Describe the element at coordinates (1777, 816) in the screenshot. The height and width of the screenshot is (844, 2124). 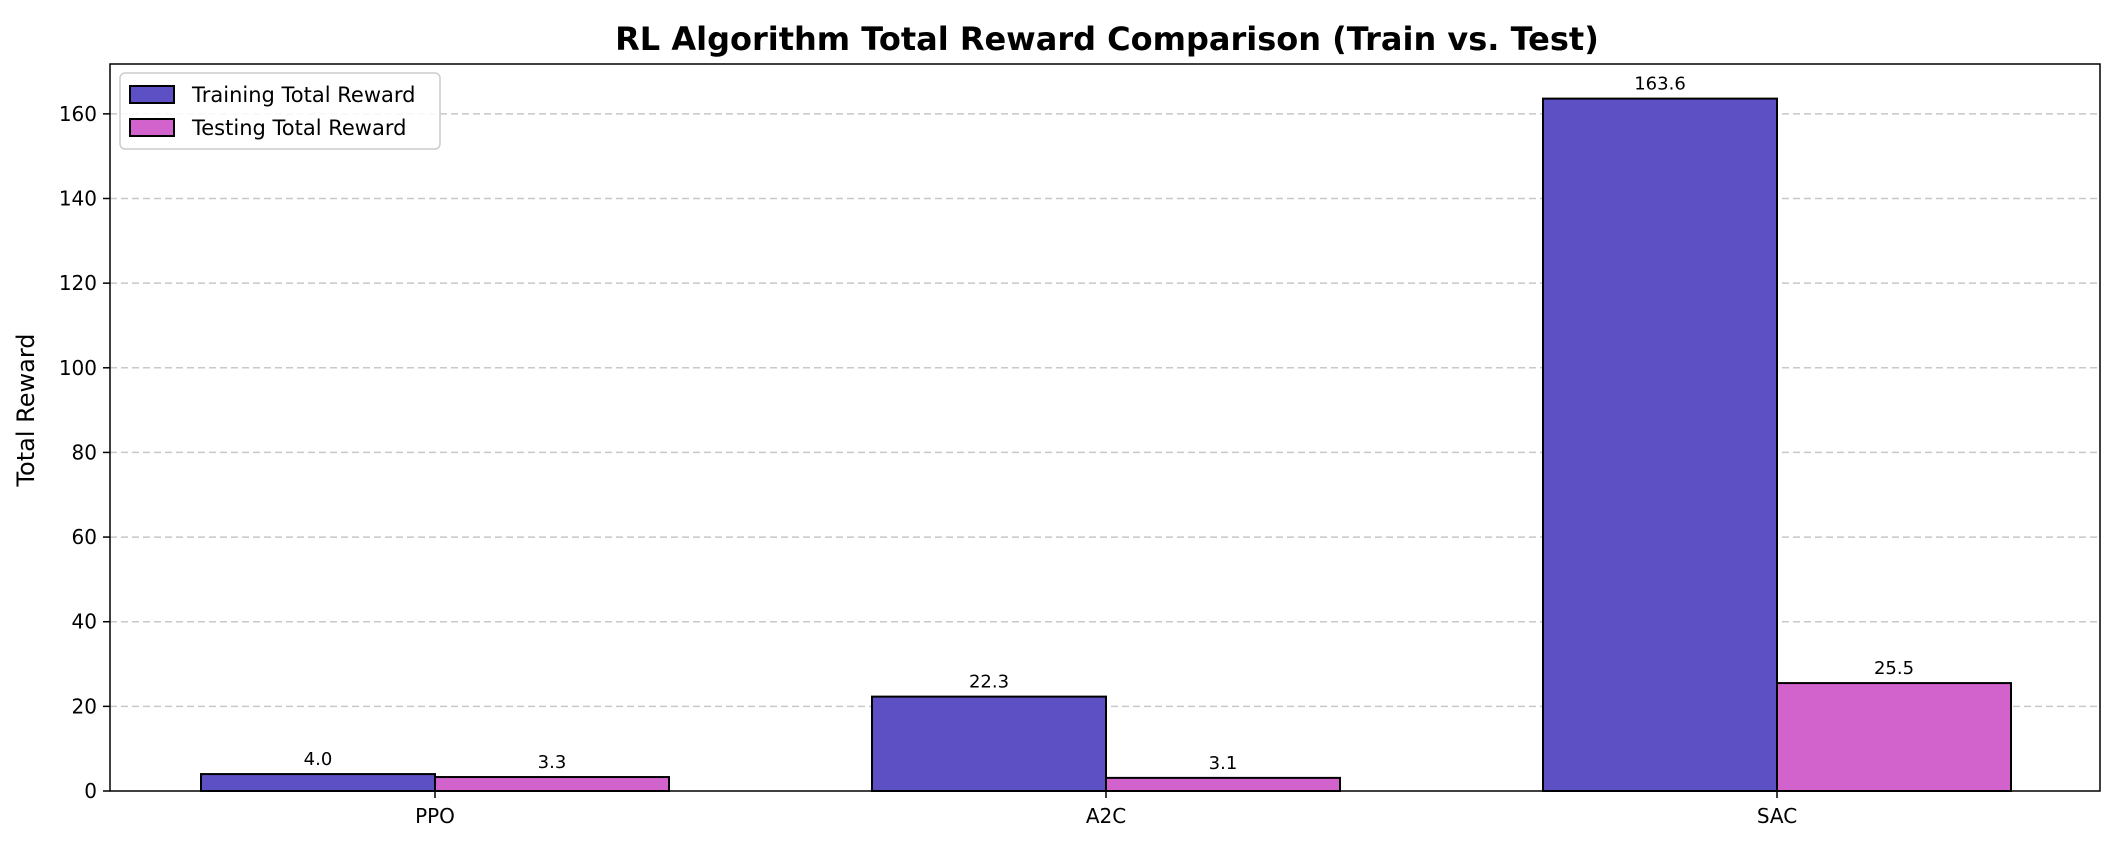
I see `x-tick-label: SAC` at that location.